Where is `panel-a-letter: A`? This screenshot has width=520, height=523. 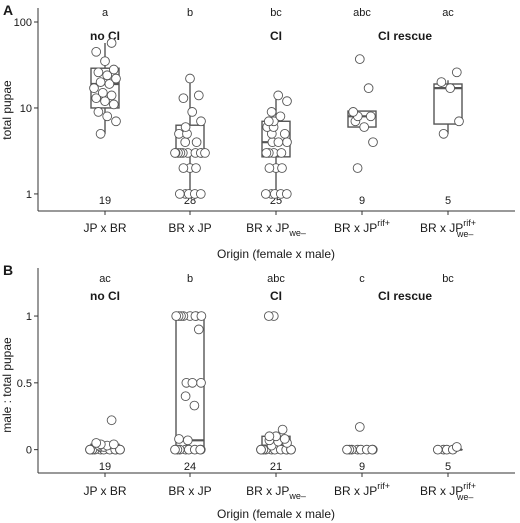 panel-a-letter: A is located at coordinates (8, 10).